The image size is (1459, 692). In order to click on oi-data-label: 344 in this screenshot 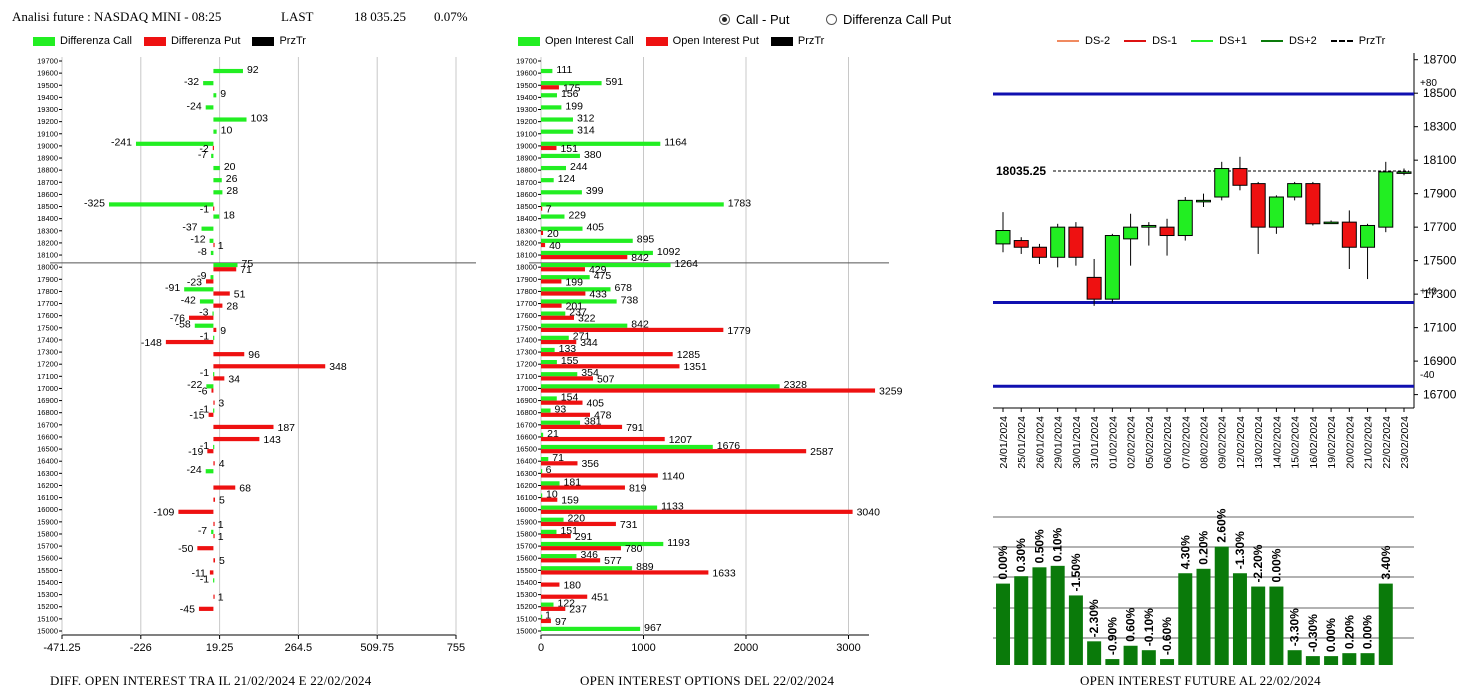, I will do `click(589, 343)`.